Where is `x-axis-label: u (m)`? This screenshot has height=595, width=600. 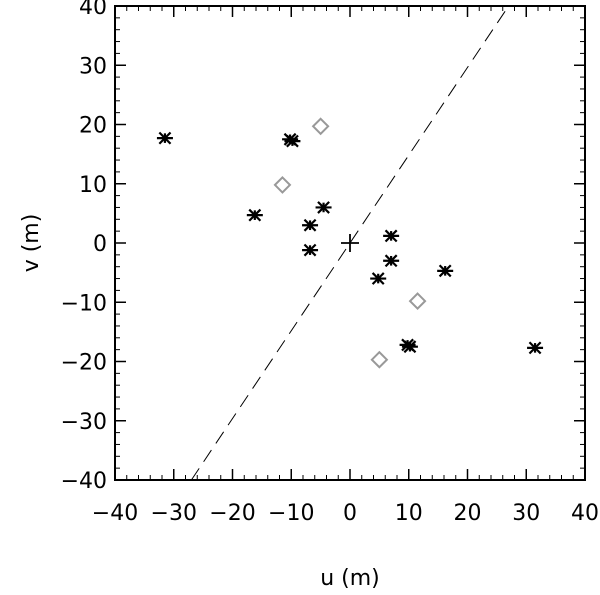 x-axis-label: u (m) is located at coordinates (350, 578).